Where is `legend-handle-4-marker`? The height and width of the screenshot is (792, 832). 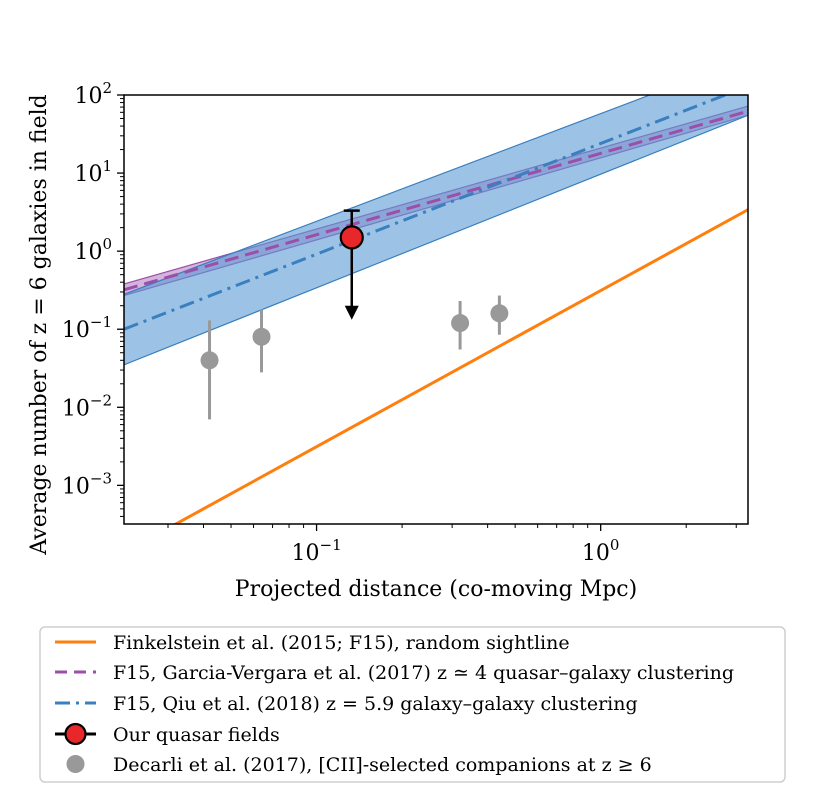 legend-handle-4-marker is located at coordinates (75, 734).